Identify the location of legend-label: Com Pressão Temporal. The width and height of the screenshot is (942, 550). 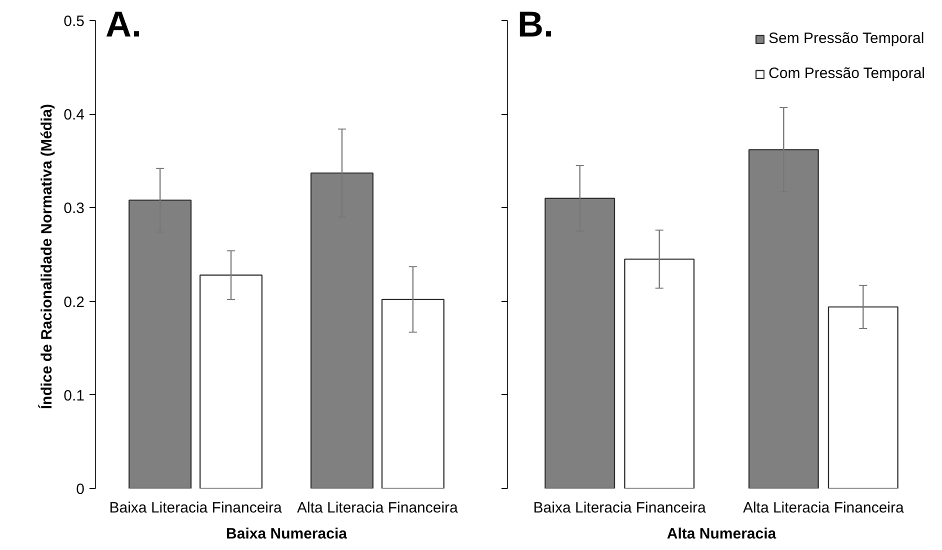
(846, 73).